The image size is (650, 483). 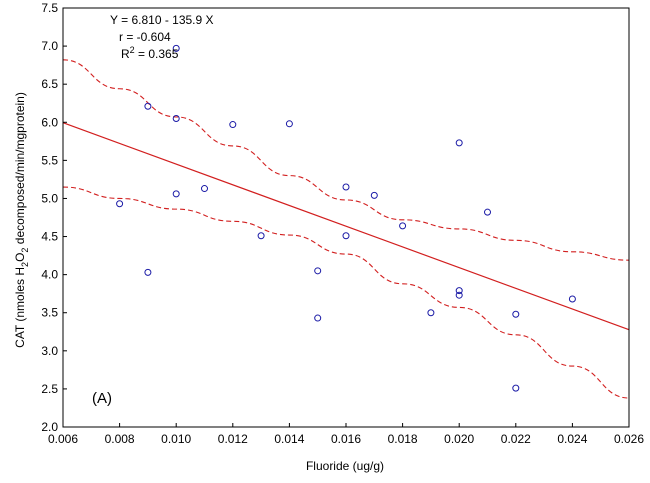 What do you see at coordinates (346, 439) in the screenshot?
I see `x-tick-label: 0.016` at bounding box center [346, 439].